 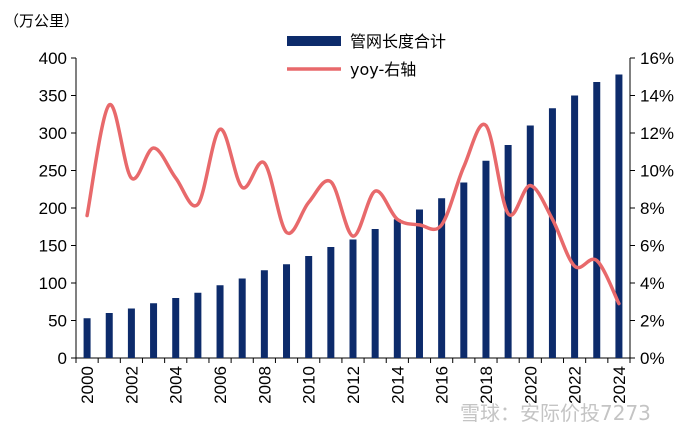 What do you see at coordinates (264, 314) in the screenshot?
I see `bar-2008` at bounding box center [264, 314].